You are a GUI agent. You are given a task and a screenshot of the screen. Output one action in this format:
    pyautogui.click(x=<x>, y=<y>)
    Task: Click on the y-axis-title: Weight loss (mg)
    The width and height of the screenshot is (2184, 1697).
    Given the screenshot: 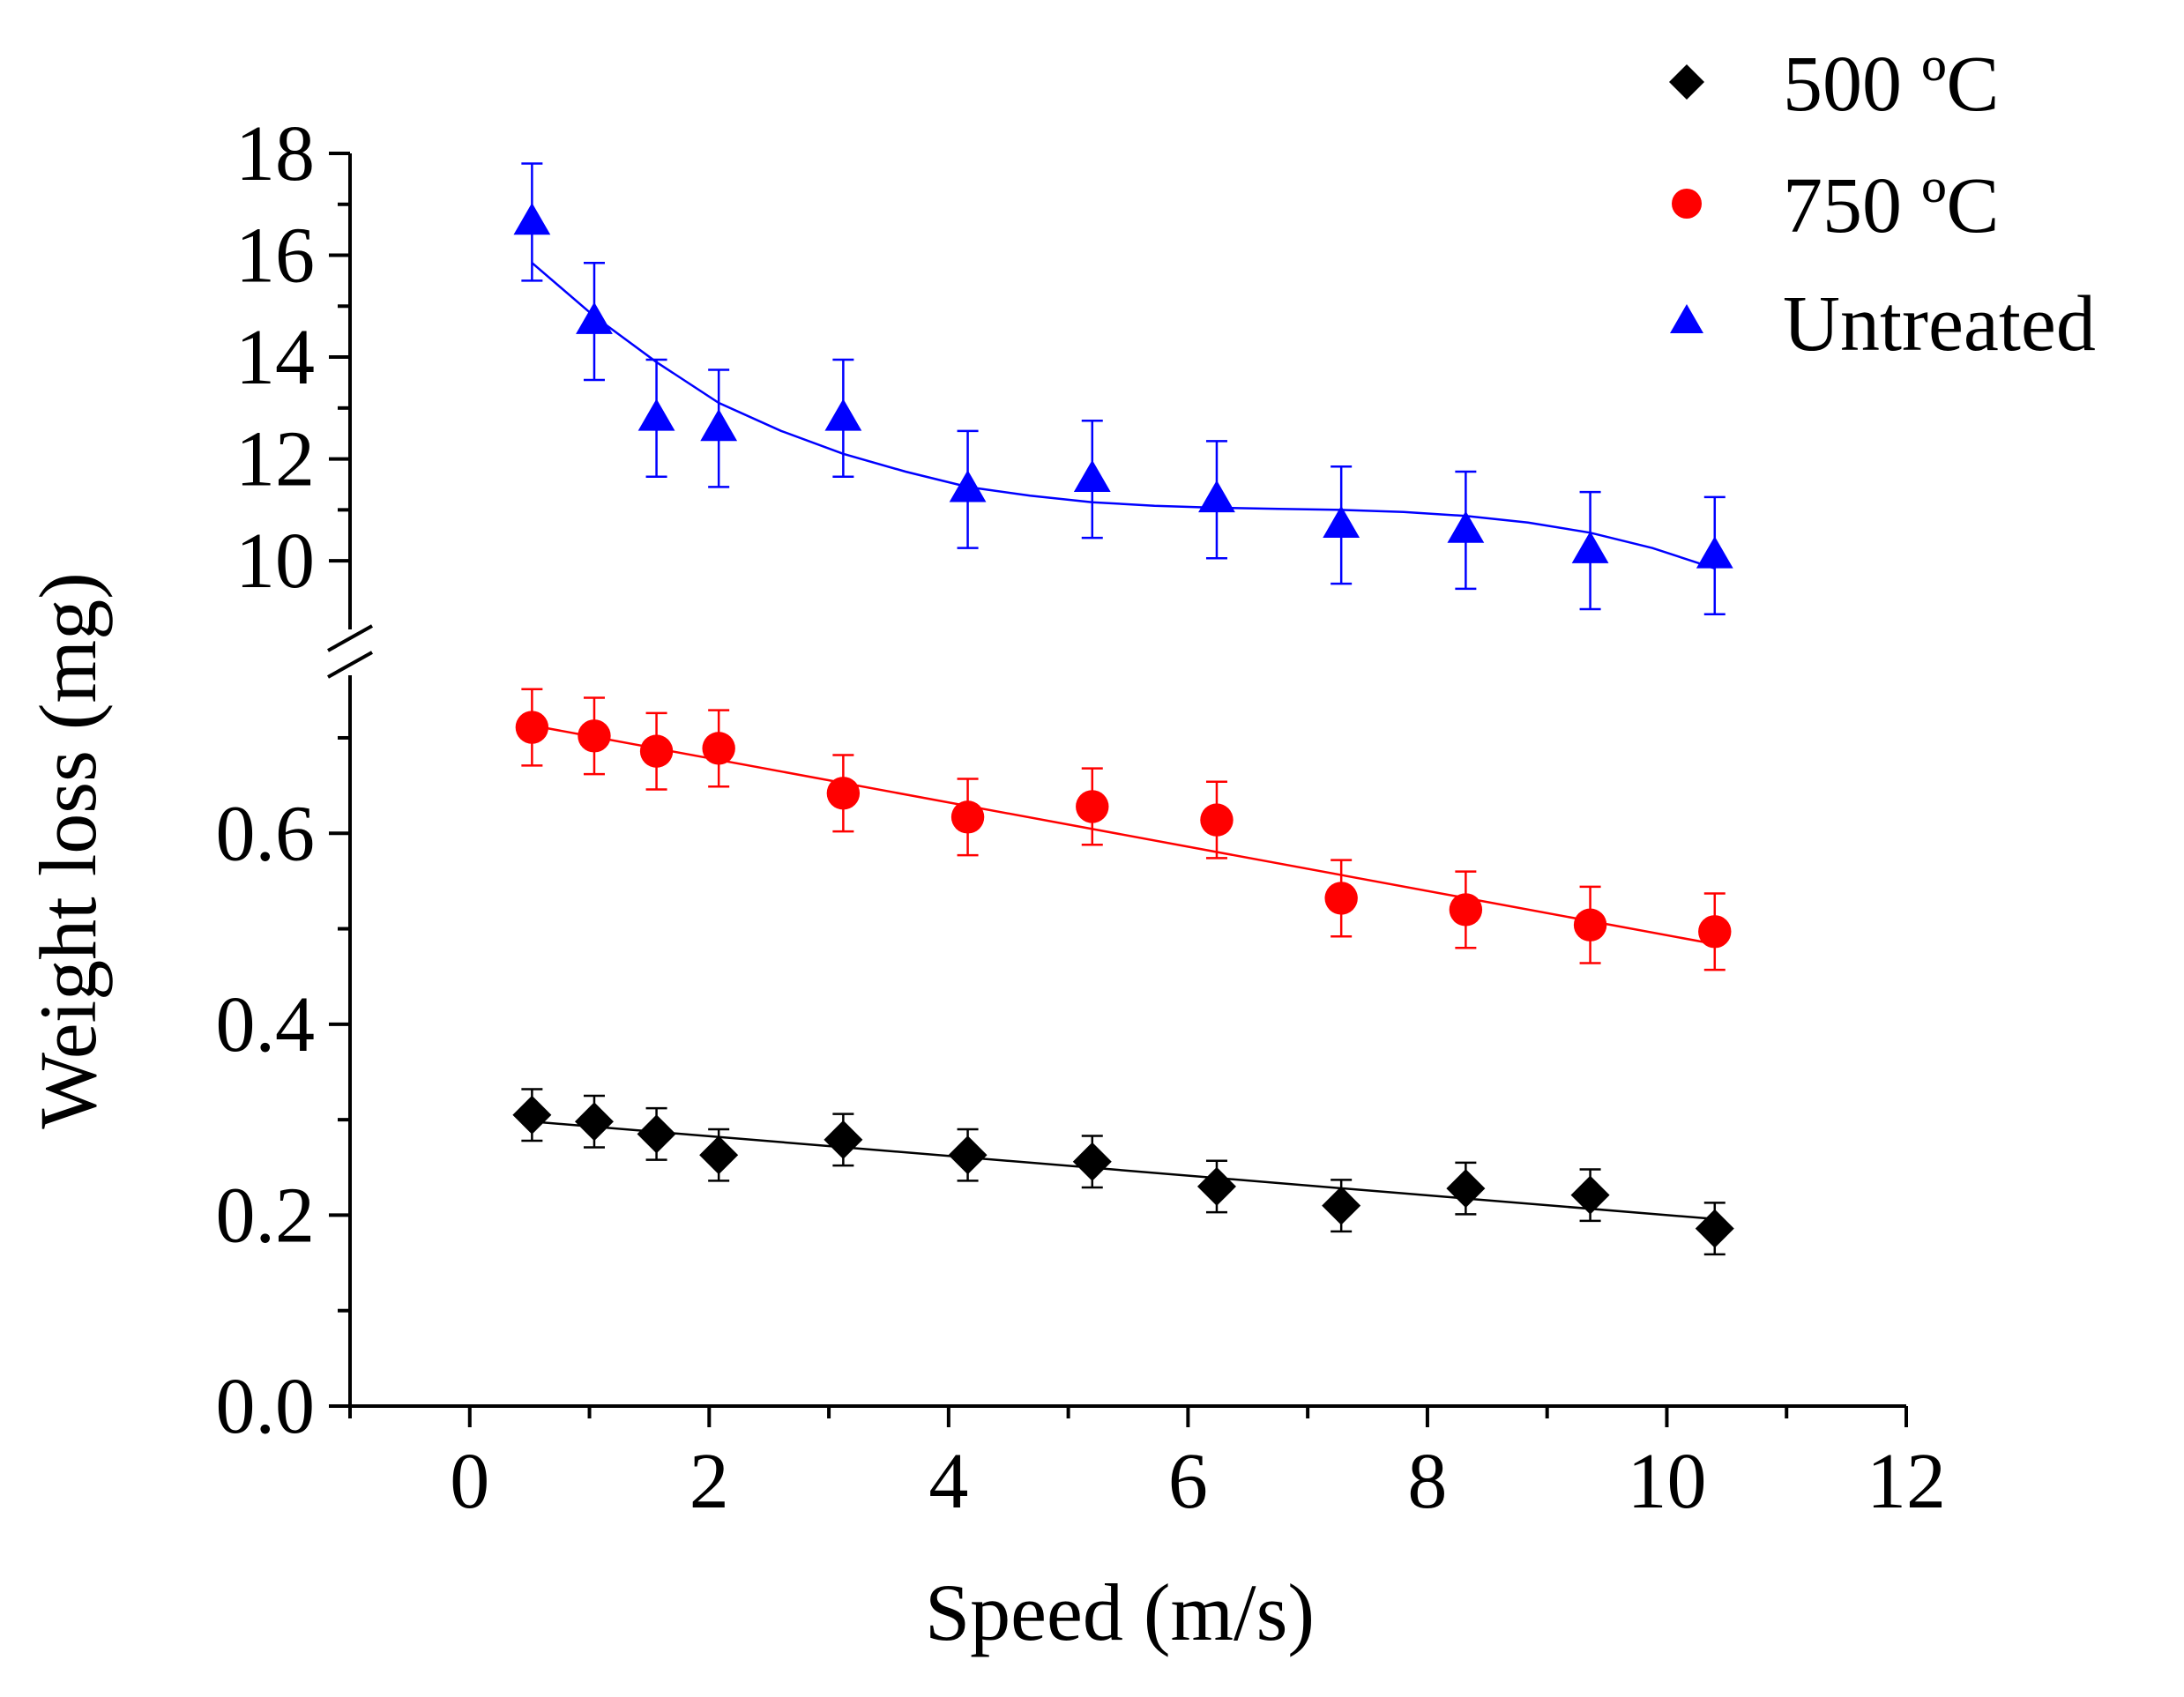 What is the action you would take?
    pyautogui.click(x=68, y=850)
    